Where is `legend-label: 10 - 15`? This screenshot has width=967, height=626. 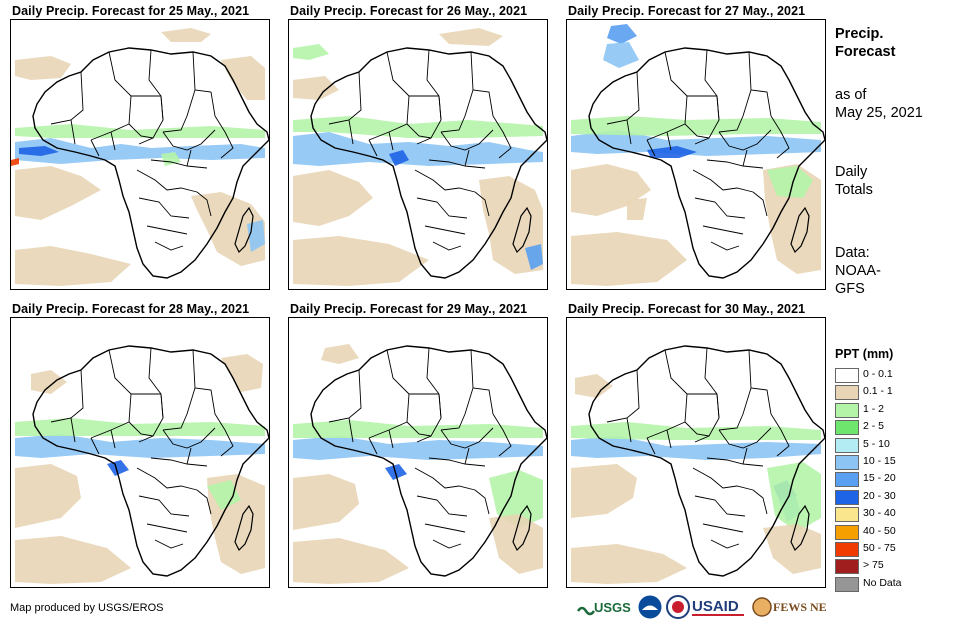
legend-label: 10 - 15 is located at coordinates (879, 460).